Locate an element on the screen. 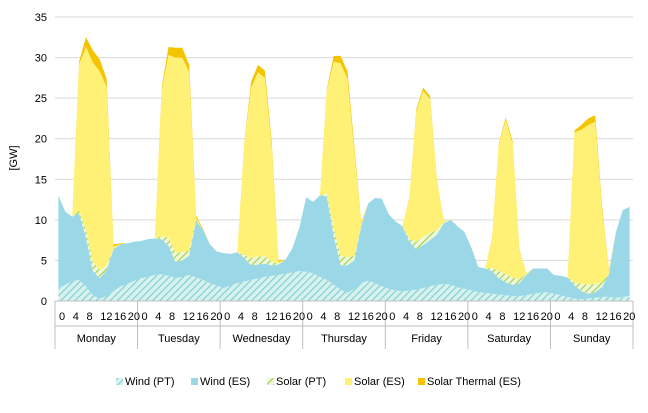 This screenshot has height=413, width=648. legend-label: Wind (ES) is located at coordinates (225, 382).